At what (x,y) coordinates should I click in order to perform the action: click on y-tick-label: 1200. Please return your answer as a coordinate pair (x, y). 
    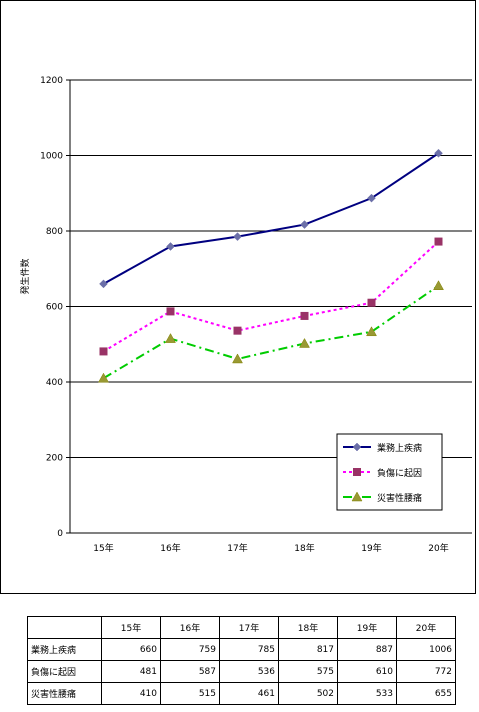
    Looking at the image, I should click on (51, 81).